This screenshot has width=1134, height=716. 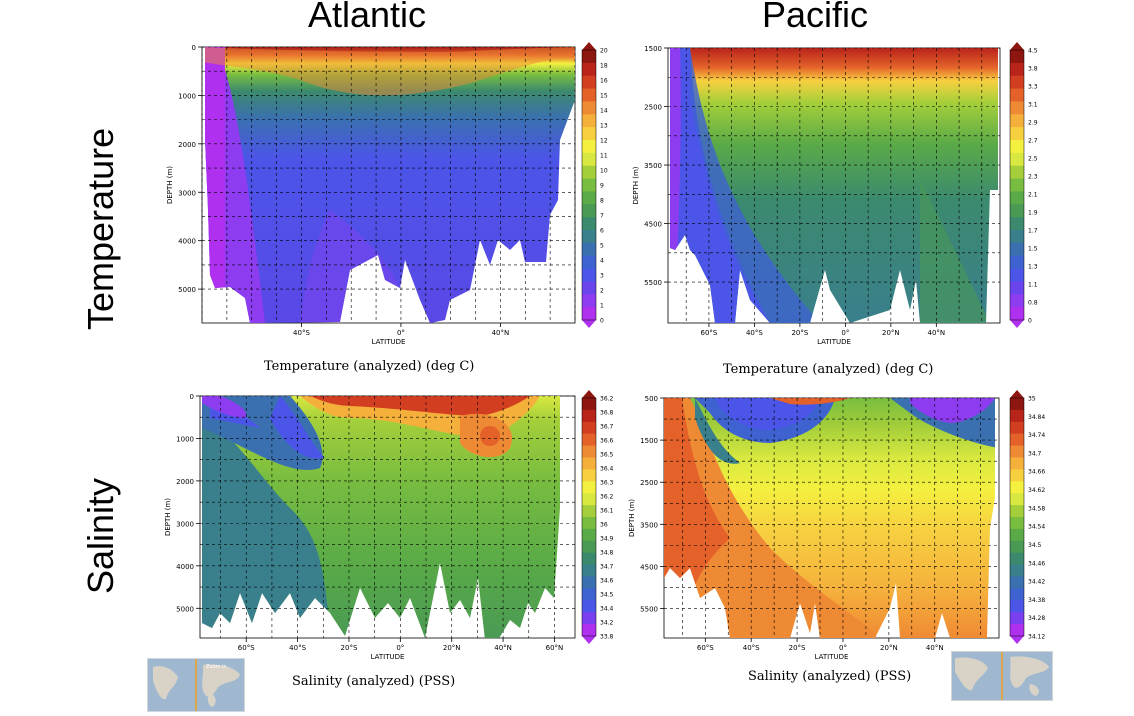 I want to click on colorbar-label: 34.6, so click(x=607, y=581).